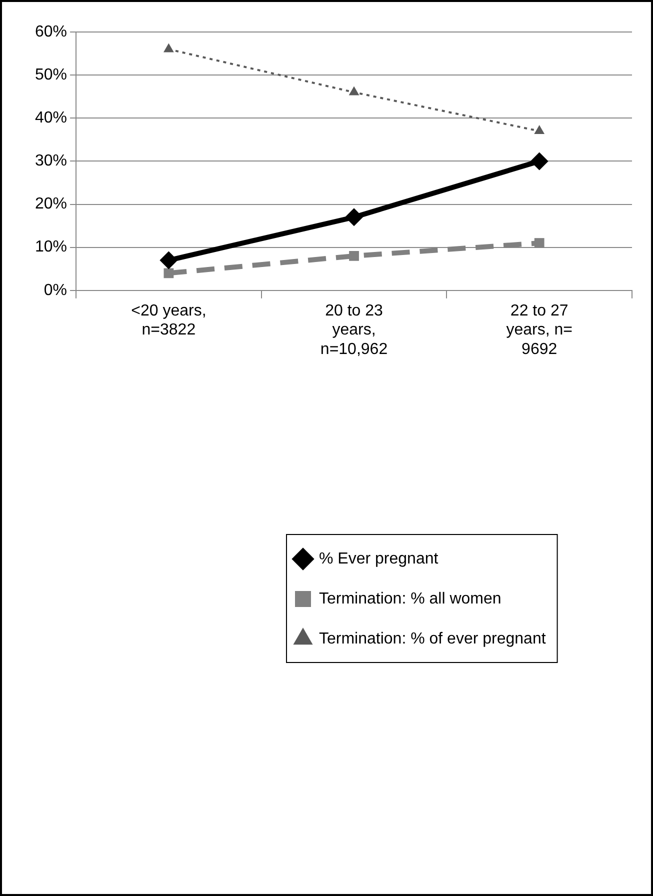 The height and width of the screenshot is (896, 653). What do you see at coordinates (168, 320) in the screenshot?
I see `x-tick-label: <20 years, n=3822` at bounding box center [168, 320].